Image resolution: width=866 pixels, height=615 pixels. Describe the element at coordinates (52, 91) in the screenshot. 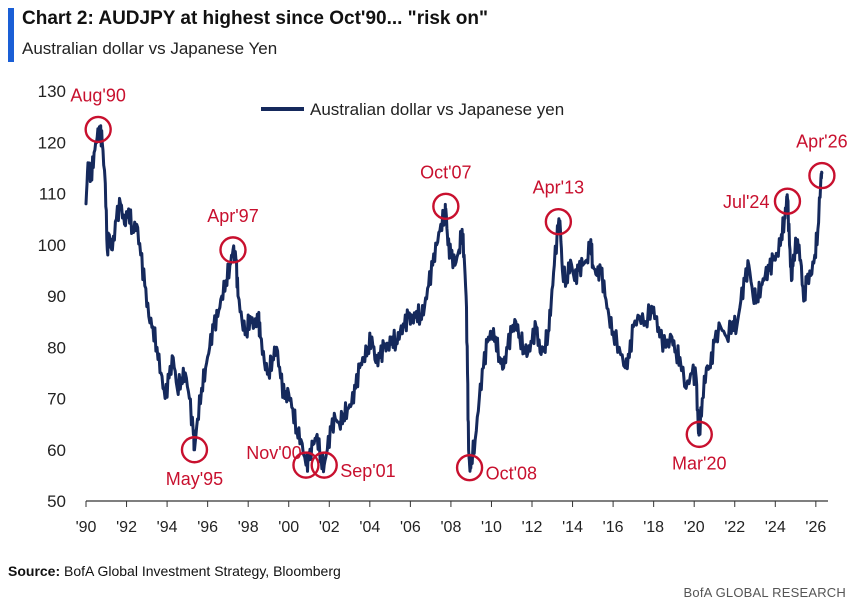

I see `y-tick-label: 130` at that location.